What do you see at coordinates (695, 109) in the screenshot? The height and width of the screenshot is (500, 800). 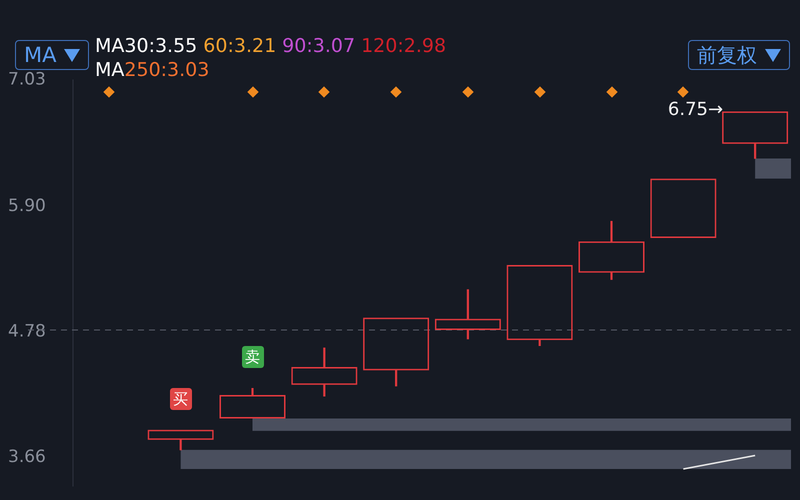 I see `annotation: 6.75→` at bounding box center [695, 109].